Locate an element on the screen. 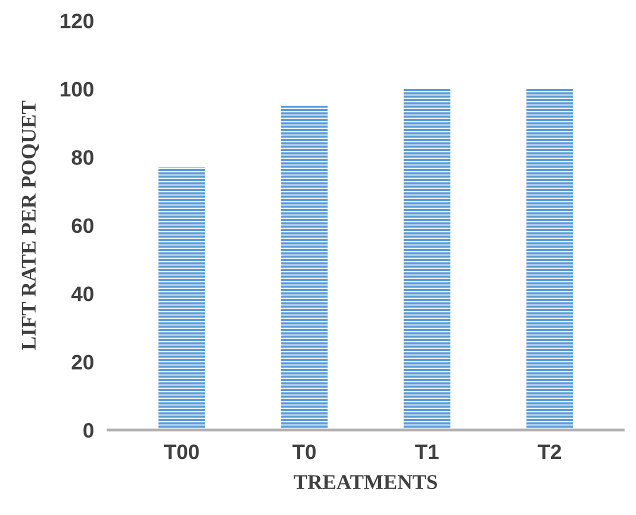 The image size is (636, 515). x-tick-label: T1 is located at coordinates (427, 452).